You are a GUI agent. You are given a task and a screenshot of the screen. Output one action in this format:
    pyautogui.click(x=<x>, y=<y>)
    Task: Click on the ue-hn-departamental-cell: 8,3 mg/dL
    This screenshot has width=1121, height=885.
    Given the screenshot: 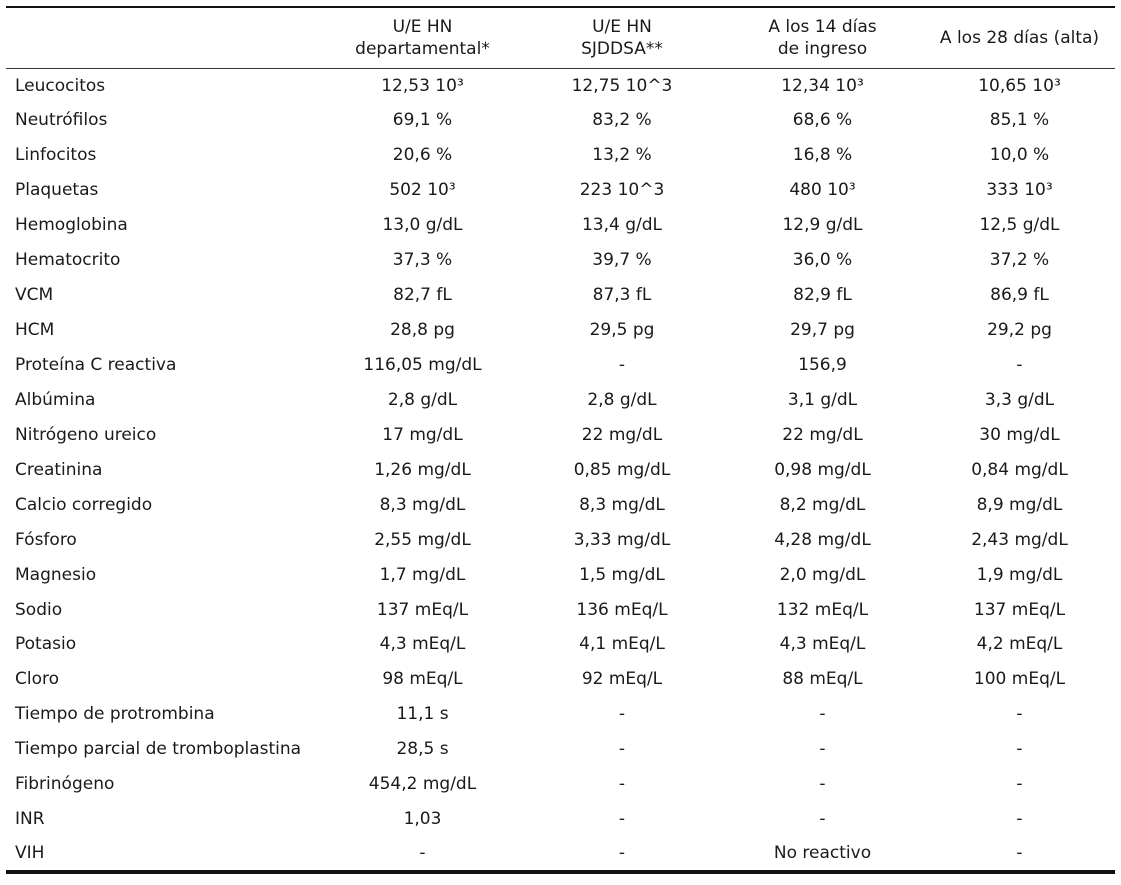 What is the action you would take?
    pyautogui.click(x=422, y=504)
    